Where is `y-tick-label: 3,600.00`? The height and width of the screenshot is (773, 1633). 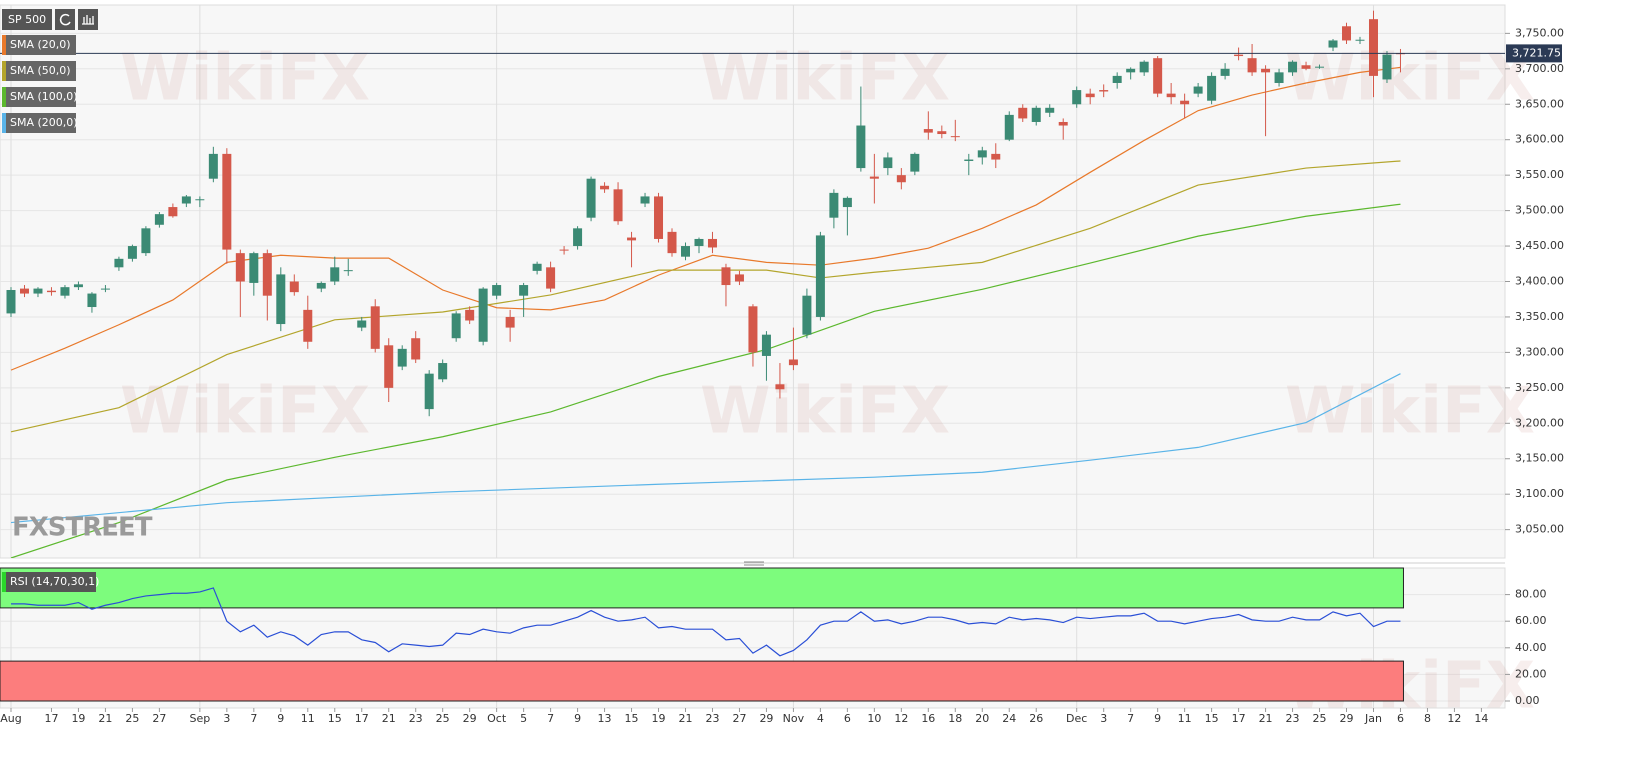
y-tick-label: 3,600.00 is located at coordinates (1539, 139).